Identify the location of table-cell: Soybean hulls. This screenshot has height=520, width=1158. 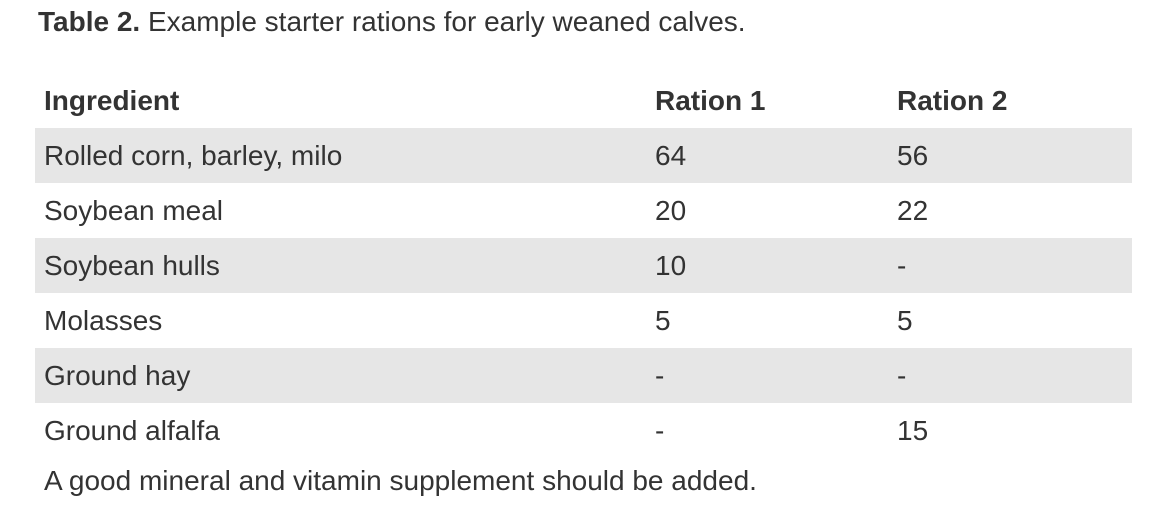
(132, 265).